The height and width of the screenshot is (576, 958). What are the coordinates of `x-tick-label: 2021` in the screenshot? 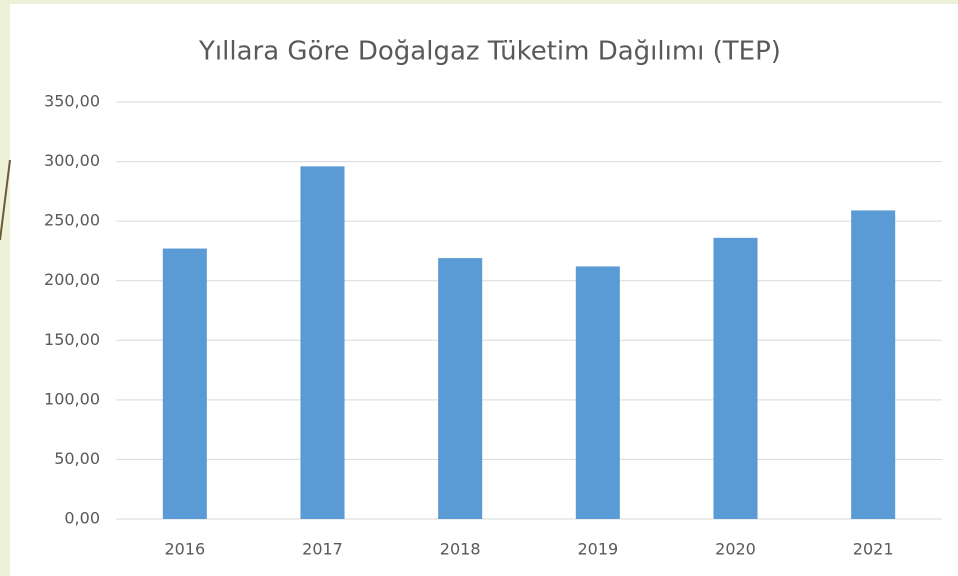 It's located at (873, 549).